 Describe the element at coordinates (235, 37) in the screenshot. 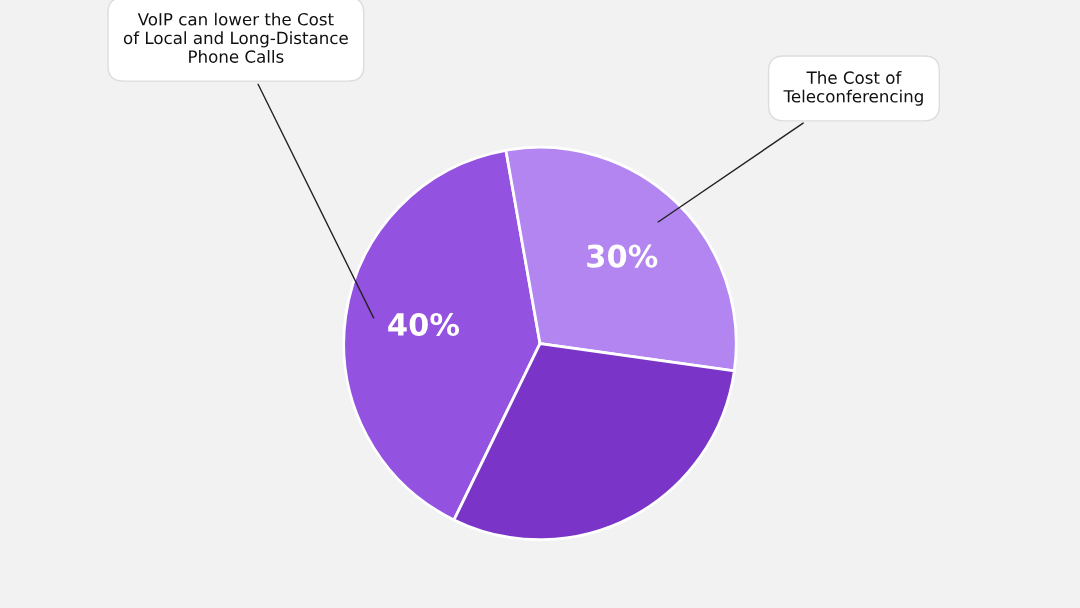

I see `slice-label: VoIP can lower the Cost of Local and Long-Distance Phone Calls` at that location.